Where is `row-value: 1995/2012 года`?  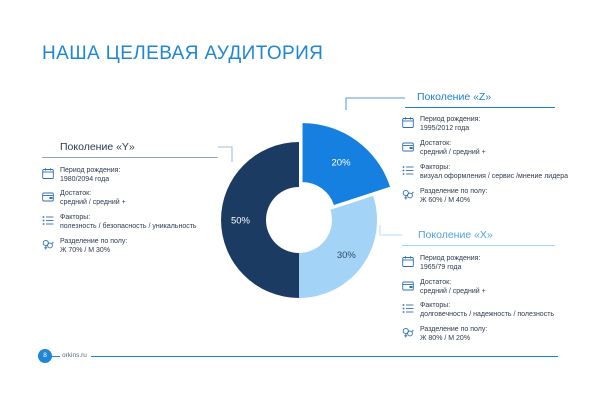 row-value: 1995/2012 года is located at coordinates (445, 128).